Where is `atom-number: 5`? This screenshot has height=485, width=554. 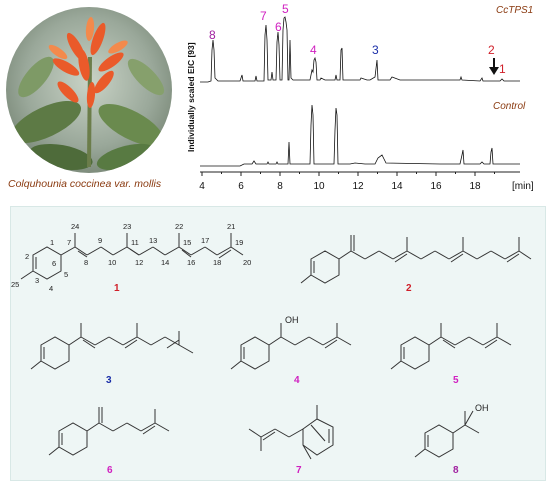
atom-number: 5 is located at coordinates (66, 274).